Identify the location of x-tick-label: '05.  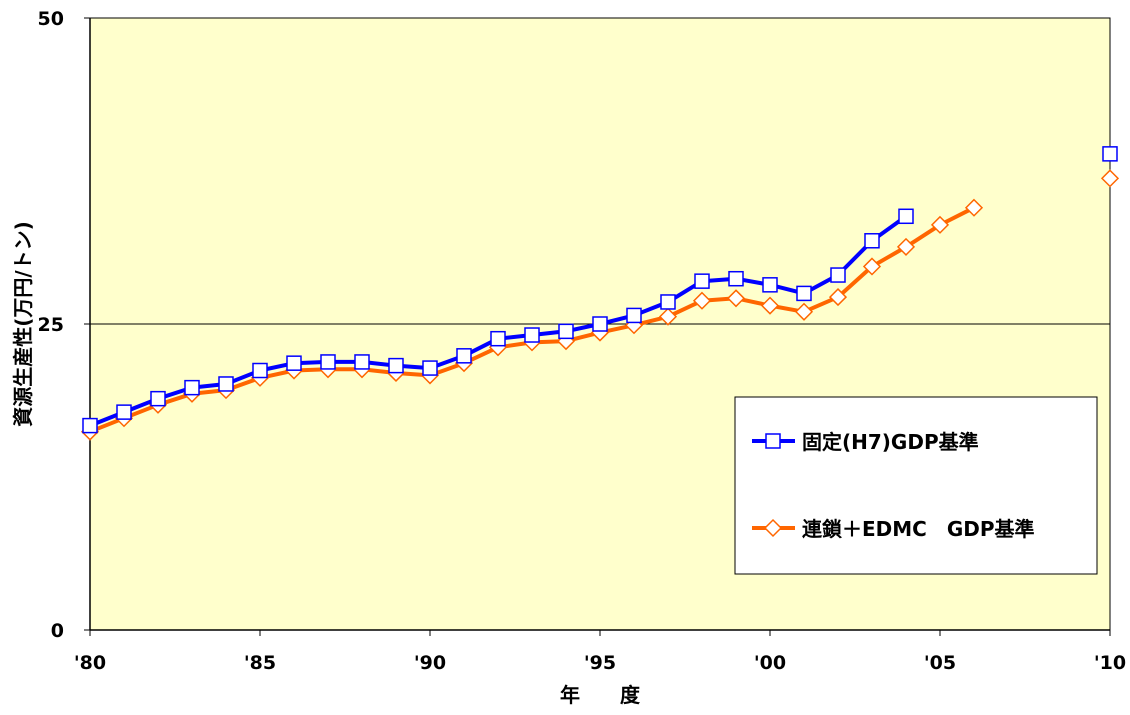
(940, 663).